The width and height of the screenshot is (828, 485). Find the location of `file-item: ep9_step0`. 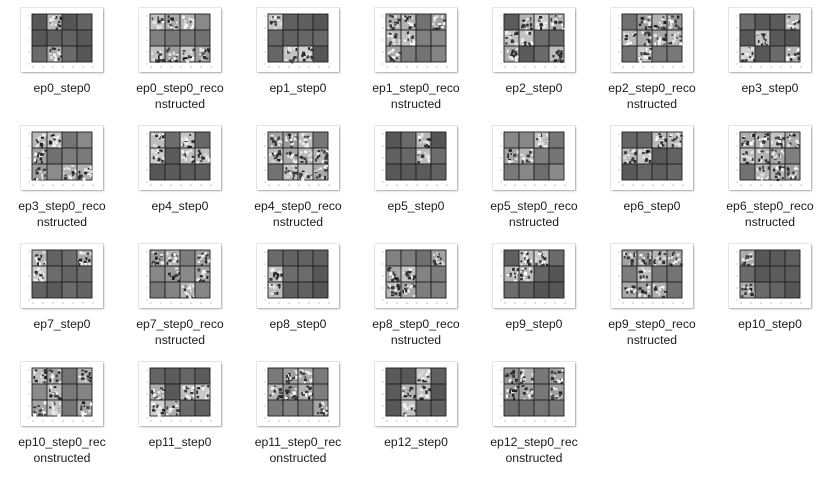

file-item: ep9_step0 is located at coordinates (534, 297).